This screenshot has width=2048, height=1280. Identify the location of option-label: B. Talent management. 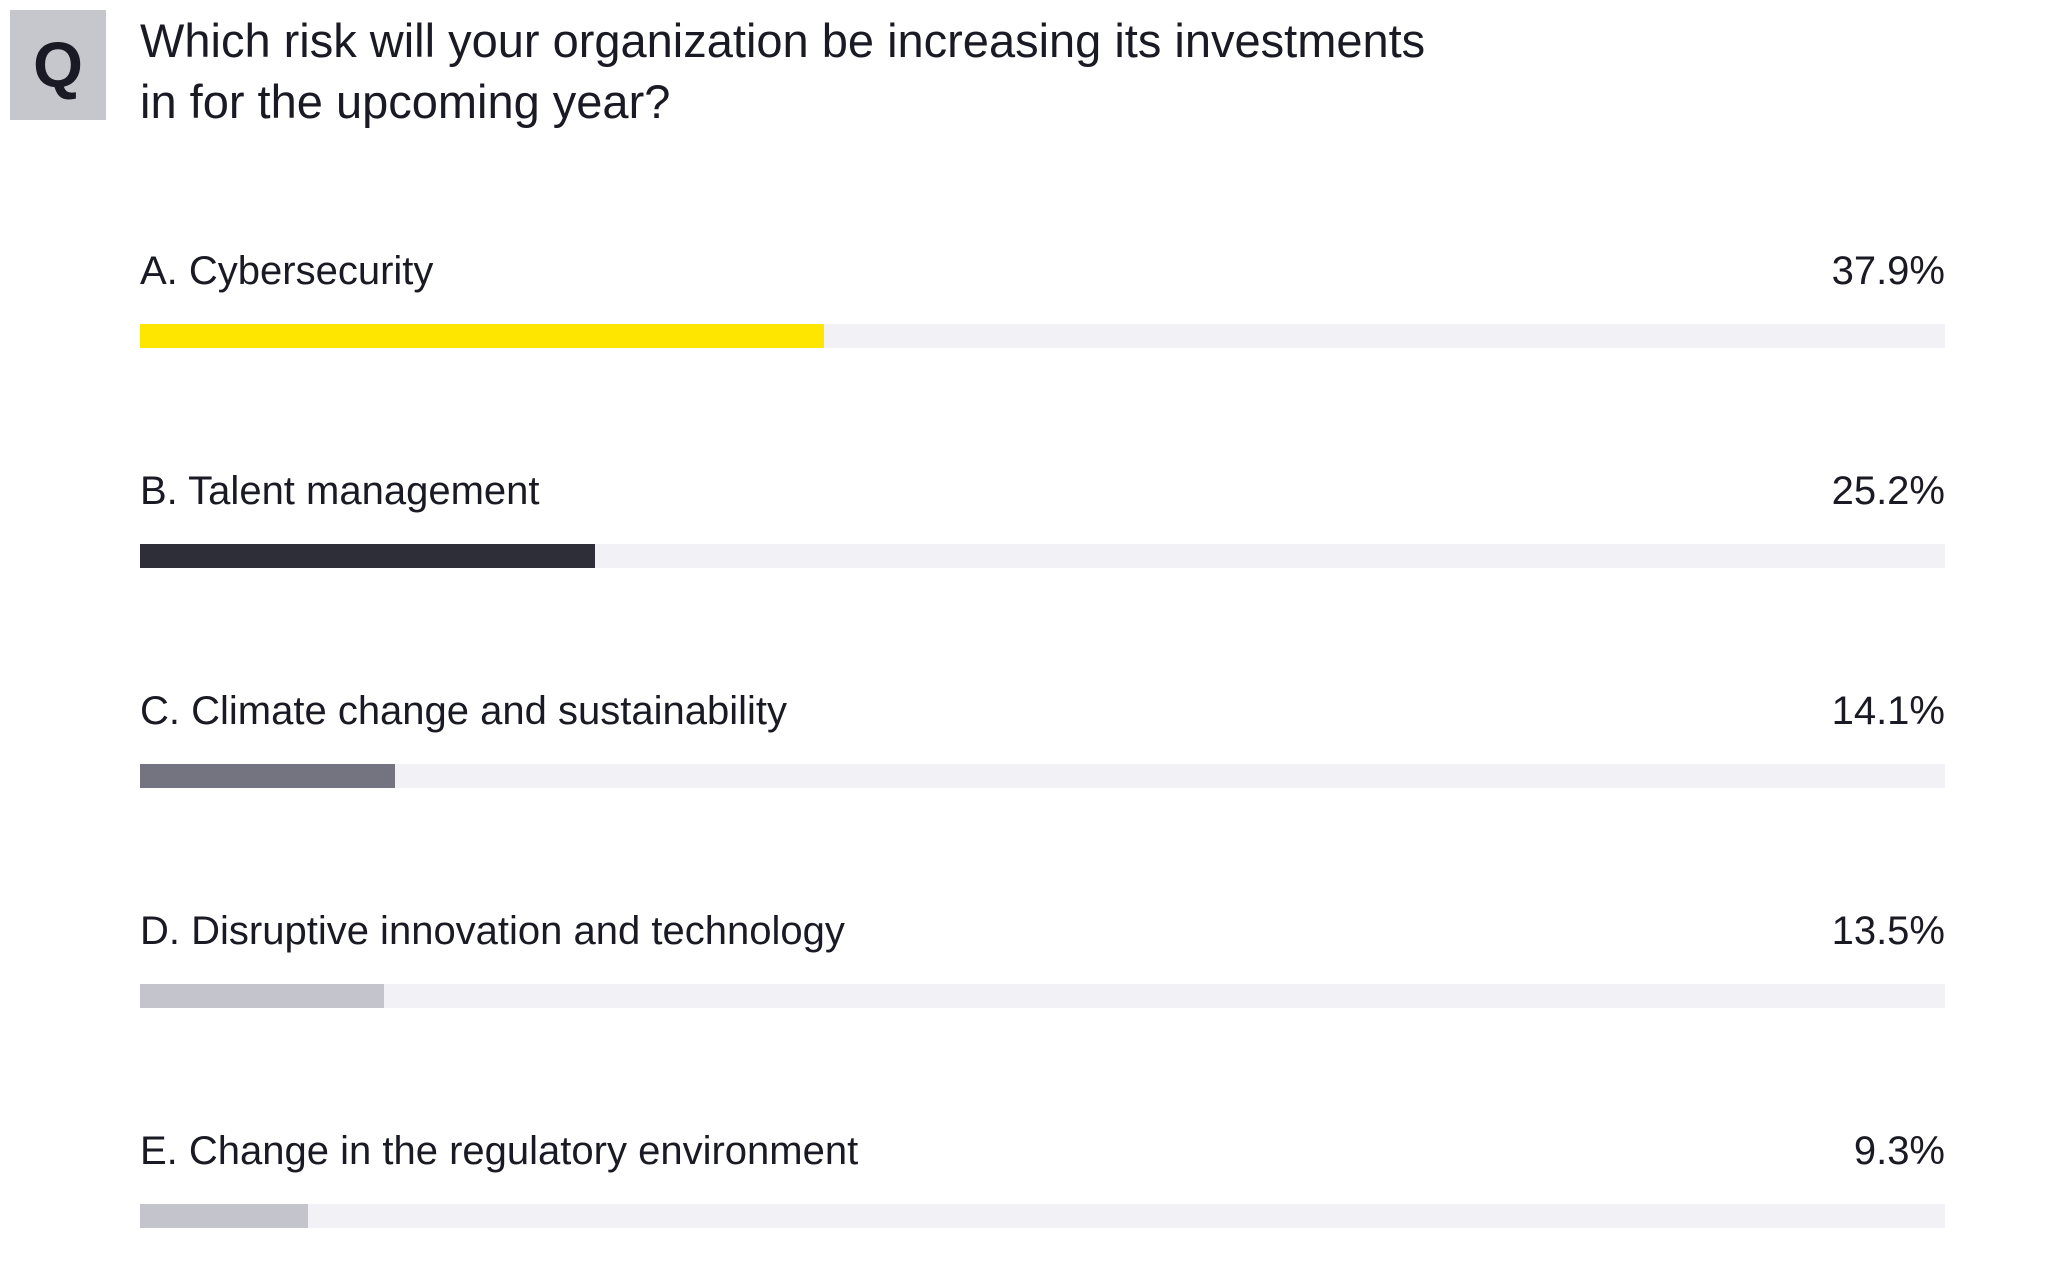
(340, 491).